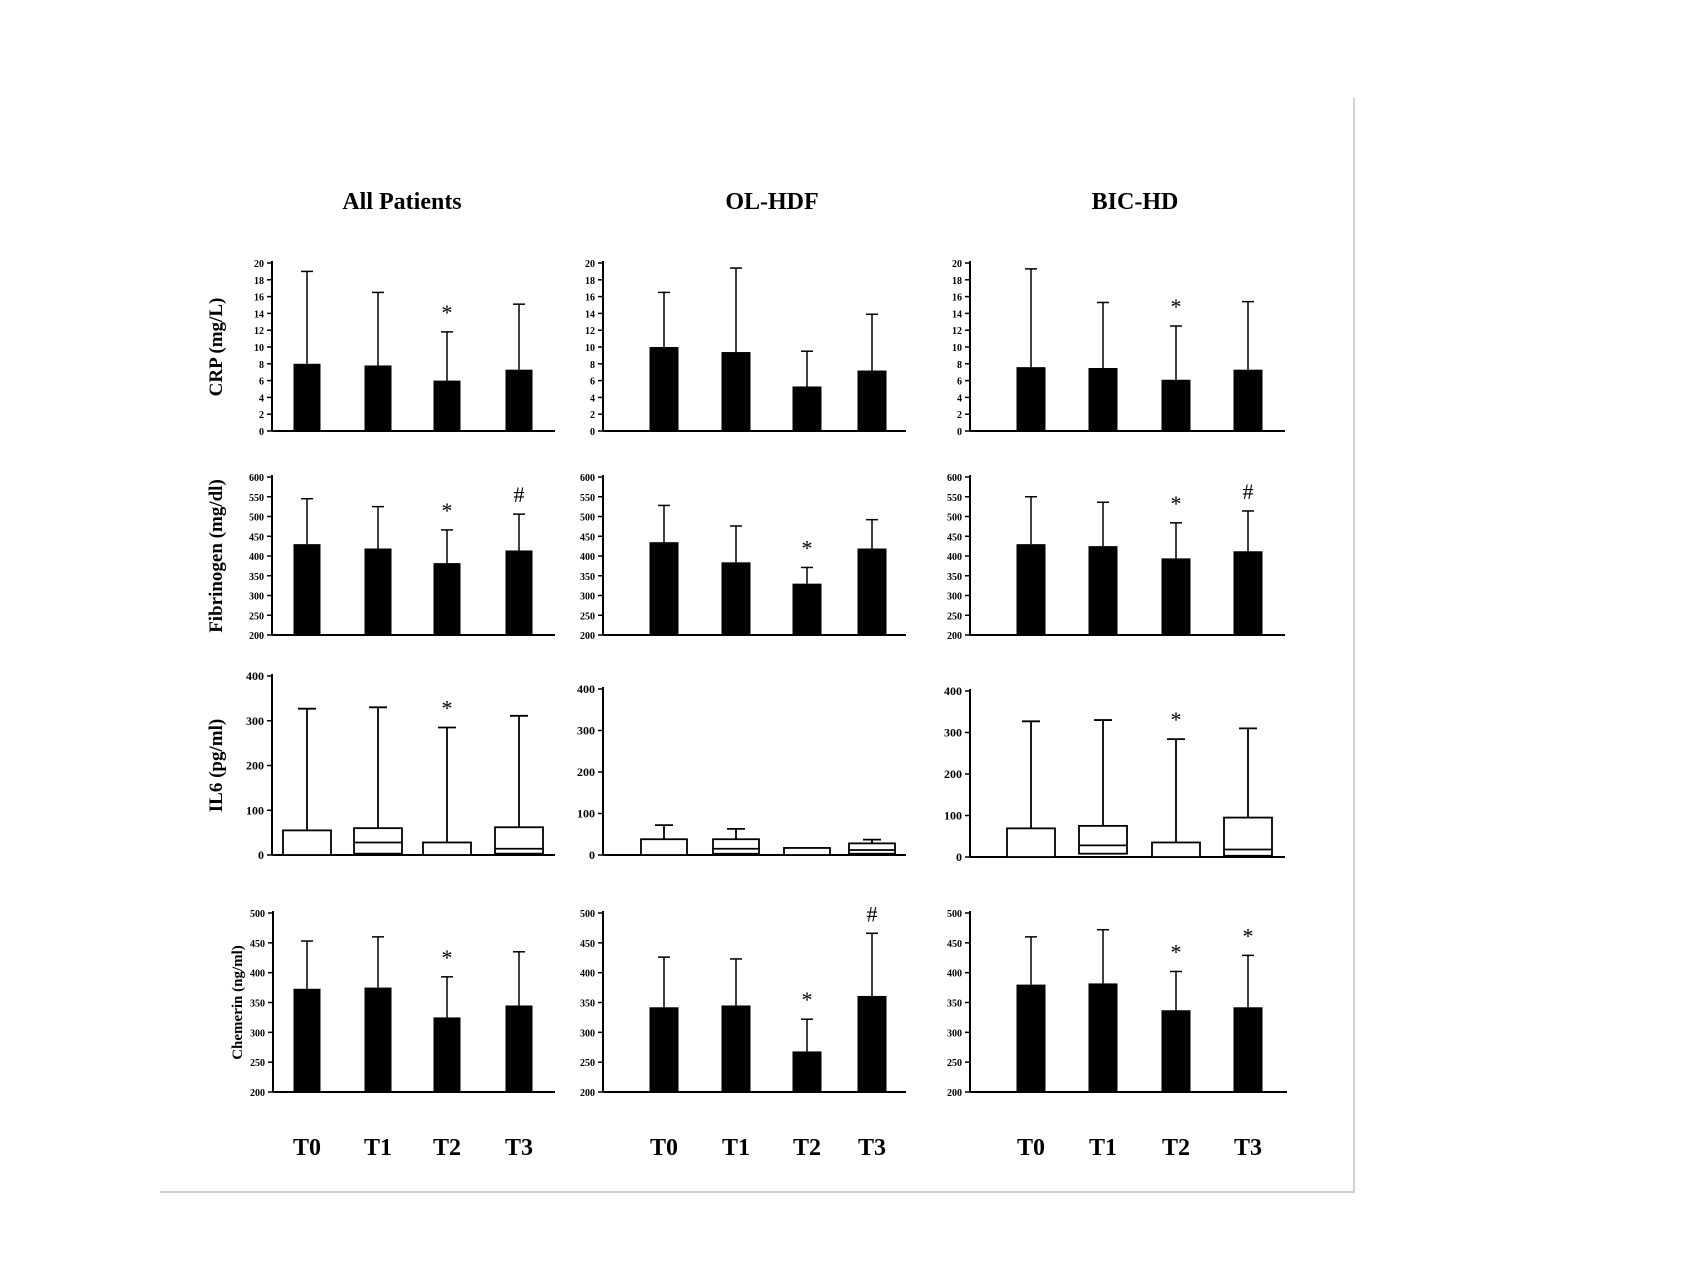 The height and width of the screenshot is (1280, 1690). Describe the element at coordinates (957, 264) in the screenshot. I see `crp-bichd-ytick-label: 20` at that location.